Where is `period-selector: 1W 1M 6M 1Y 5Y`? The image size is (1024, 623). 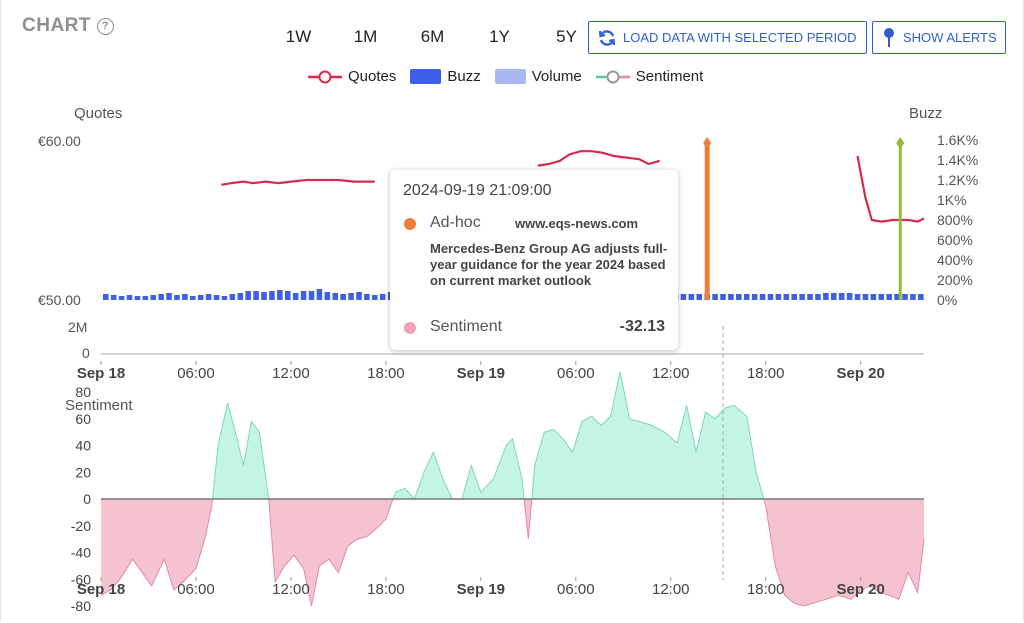
period-selector: 1W 1M 6M 1Y 5Y is located at coordinates (432, 37).